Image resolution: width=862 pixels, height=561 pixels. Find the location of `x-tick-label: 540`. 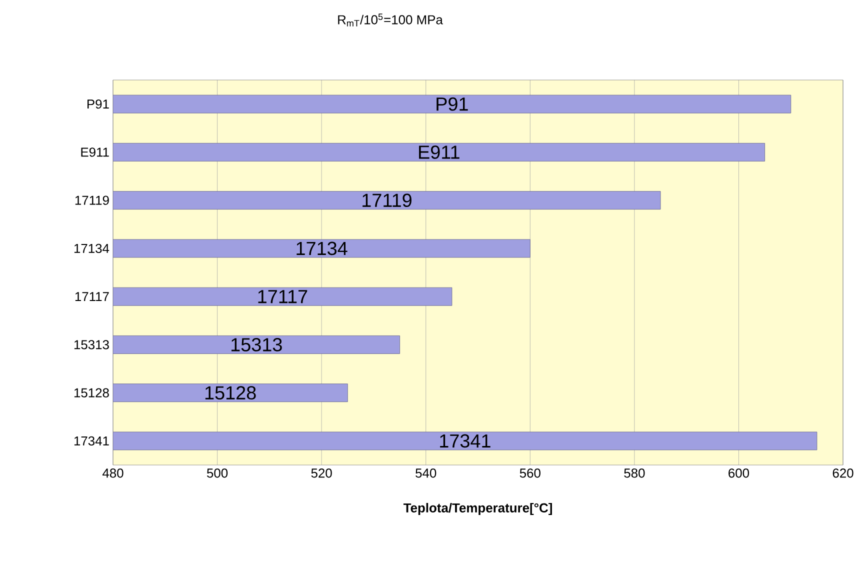

x-tick-label: 540 is located at coordinates (426, 473).